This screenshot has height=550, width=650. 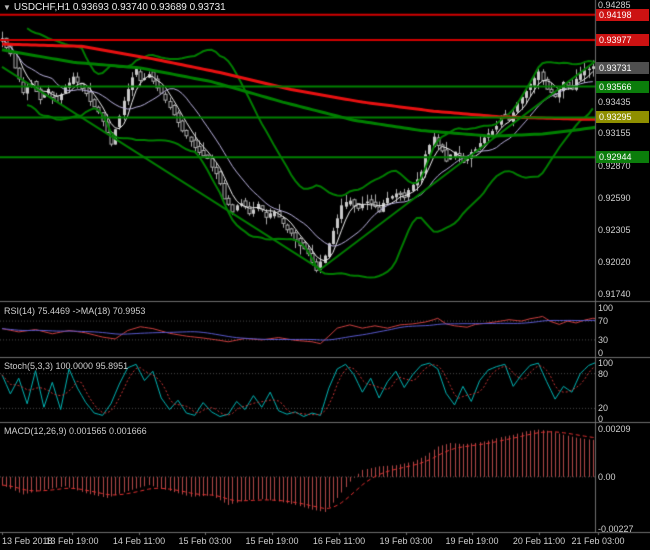 What do you see at coordinates (614, 197) in the screenshot?
I see `price-axis-label: 0.92590` at bounding box center [614, 197].